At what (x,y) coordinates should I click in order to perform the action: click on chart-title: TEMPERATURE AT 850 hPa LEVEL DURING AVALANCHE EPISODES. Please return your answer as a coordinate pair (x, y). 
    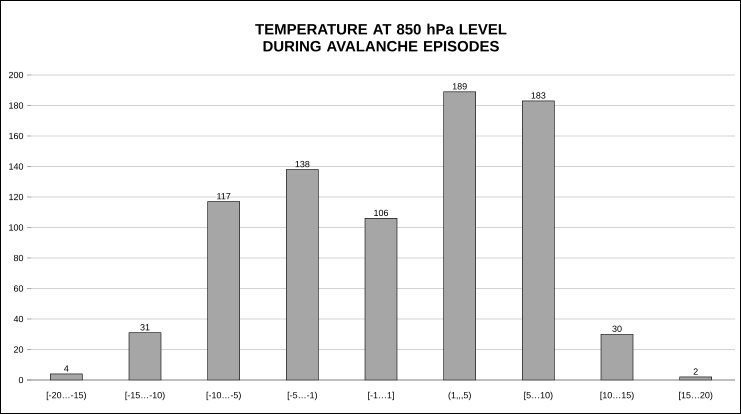
    Looking at the image, I should click on (380, 38).